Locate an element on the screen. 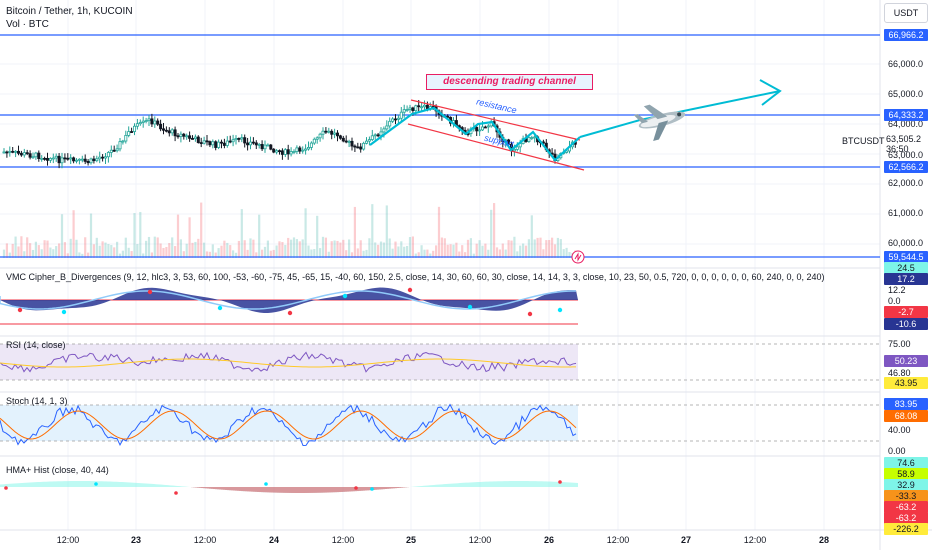 This screenshot has width=932, height=550. price-tag-resistance: 64,333.2 is located at coordinates (906, 115).